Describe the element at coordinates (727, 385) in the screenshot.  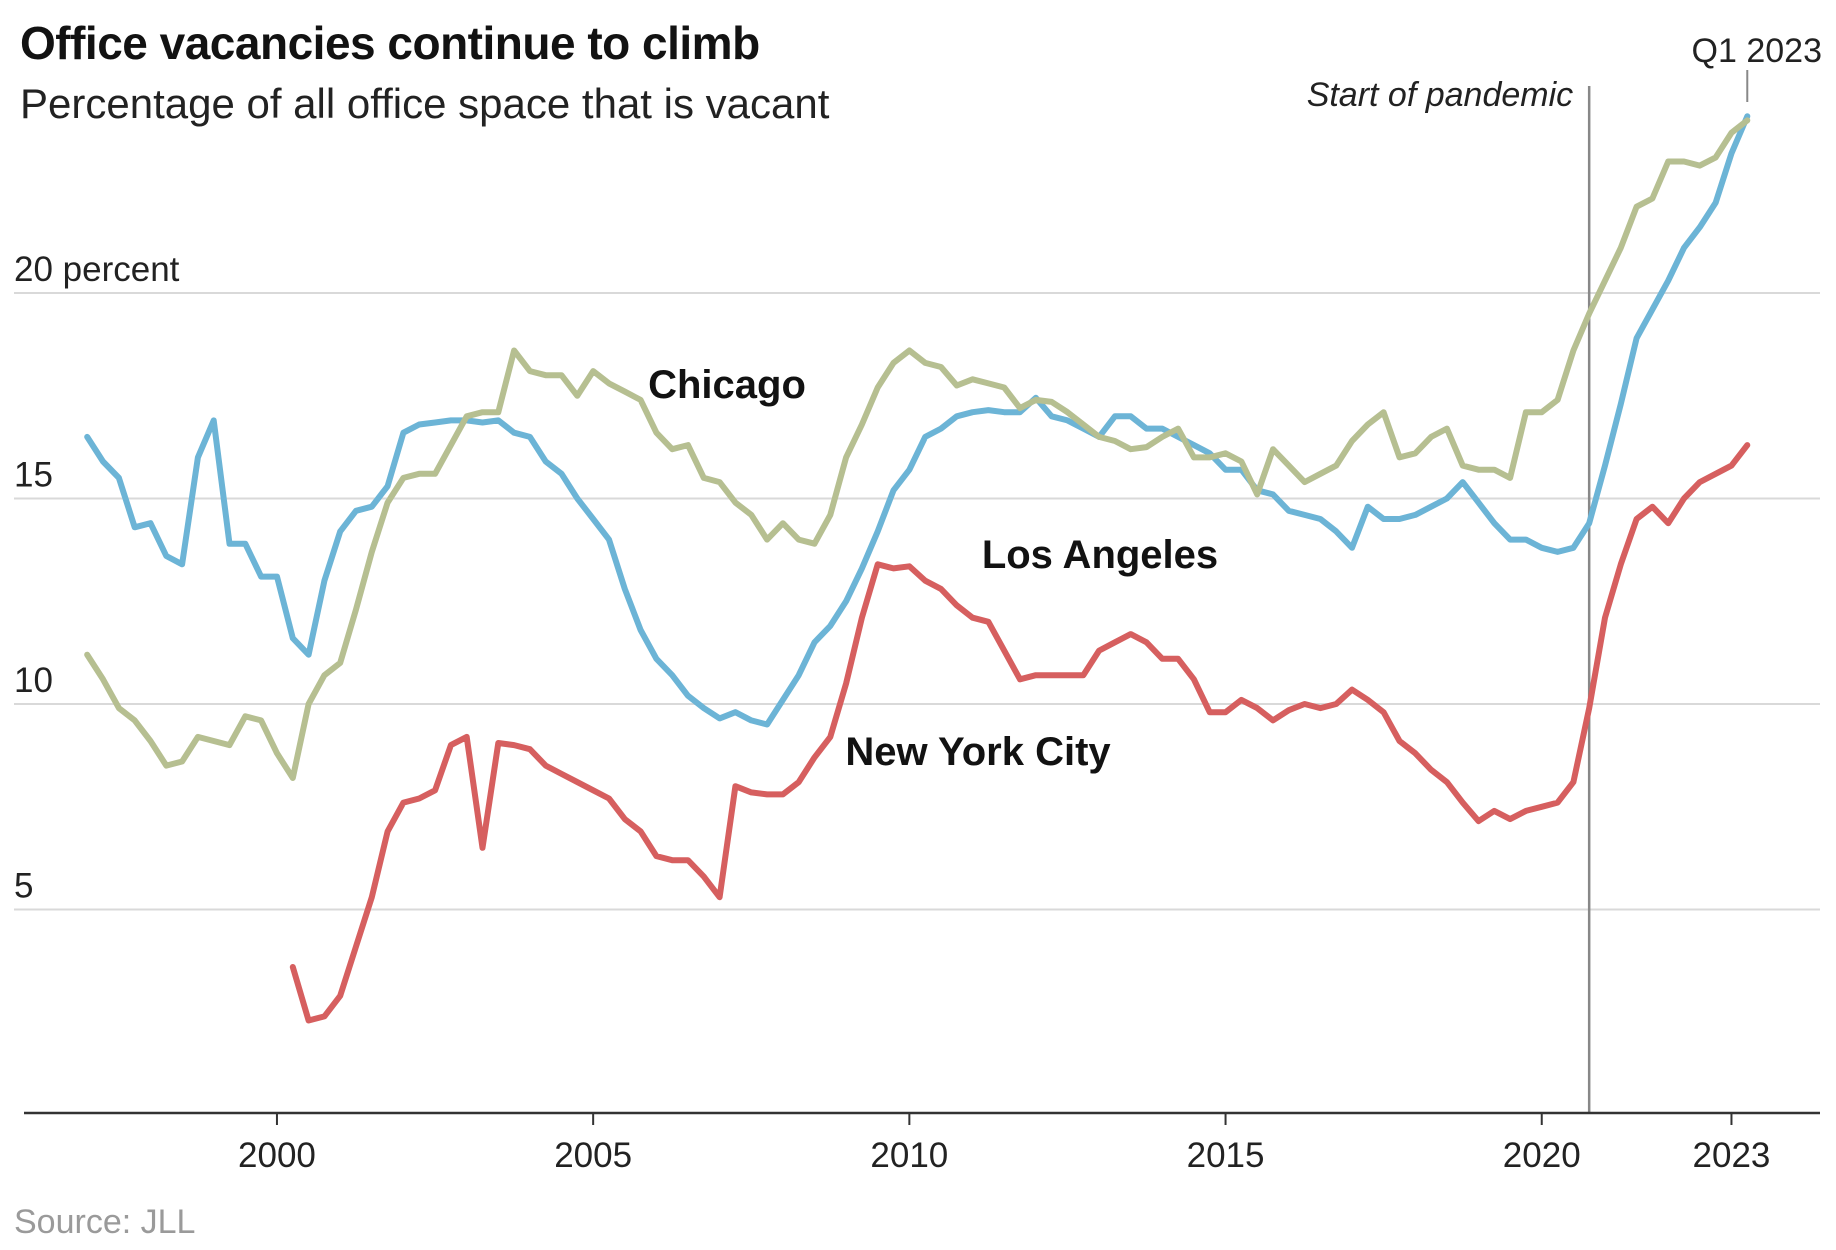
I see `series-label-chicago: Chicago` at that location.